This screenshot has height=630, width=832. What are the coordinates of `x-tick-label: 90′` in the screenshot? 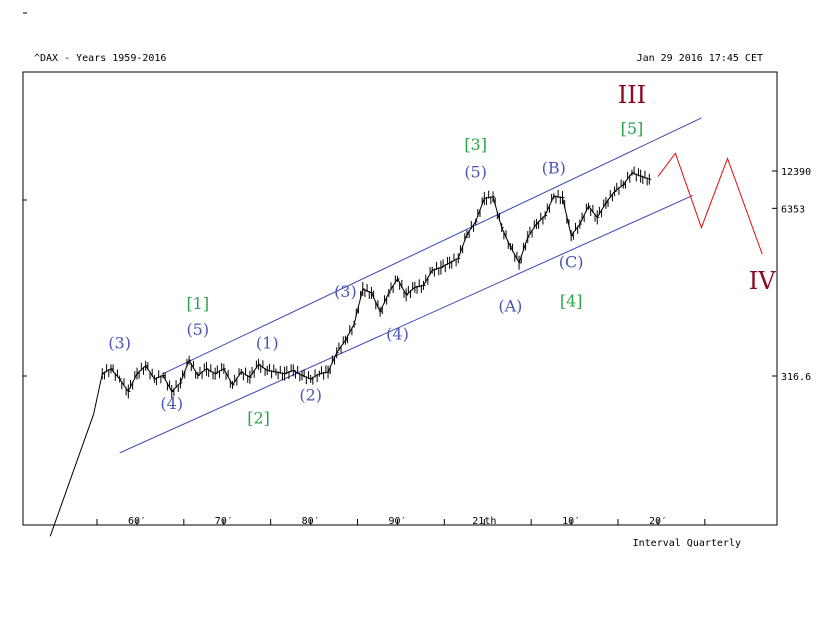 It's located at (397, 521).